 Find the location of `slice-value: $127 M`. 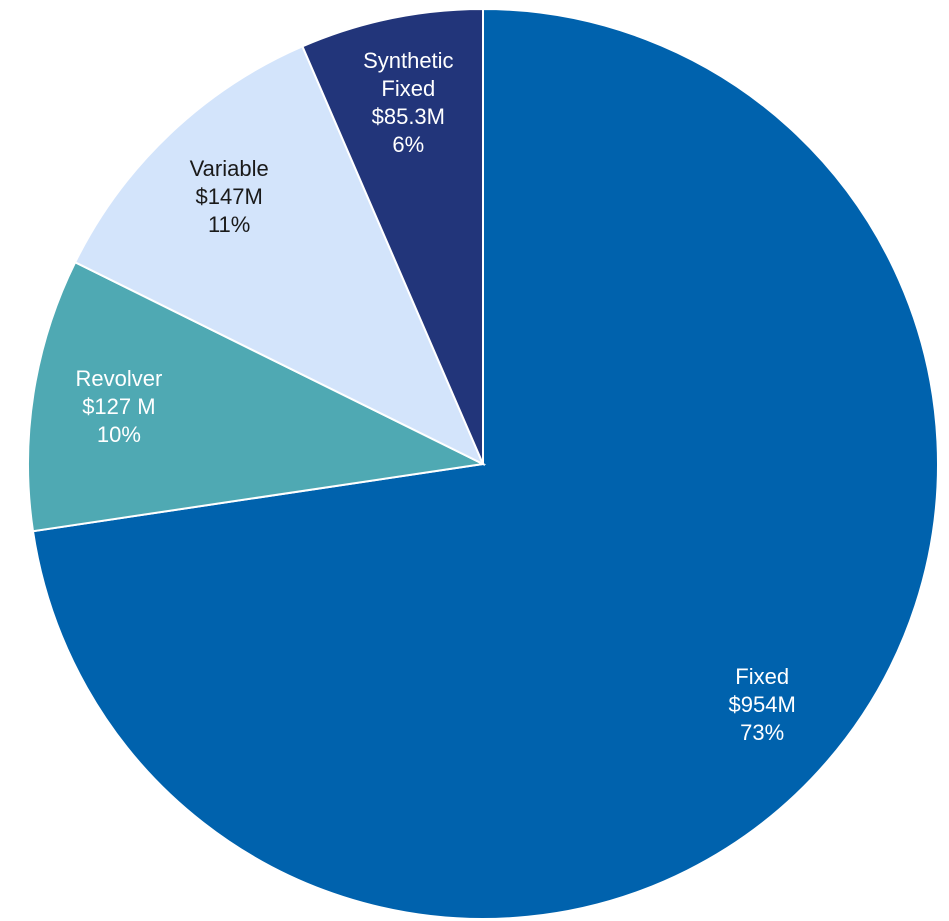

slice-value: $127 M is located at coordinates (119, 406).